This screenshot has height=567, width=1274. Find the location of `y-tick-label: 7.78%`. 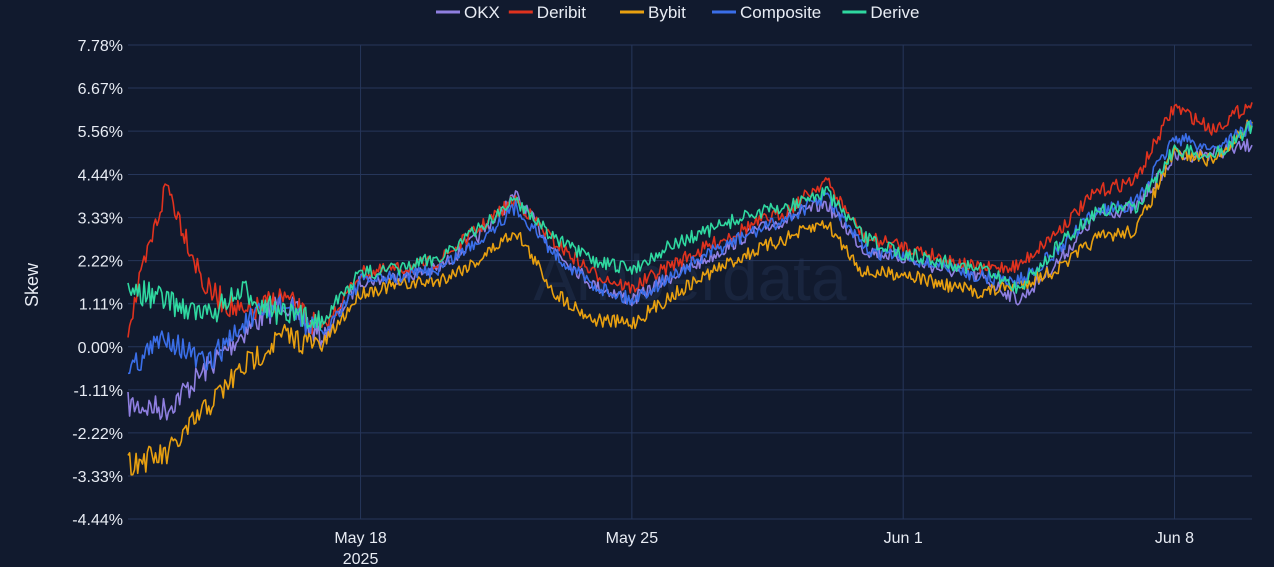

y-tick-label: 7.78% is located at coordinates (100, 46).